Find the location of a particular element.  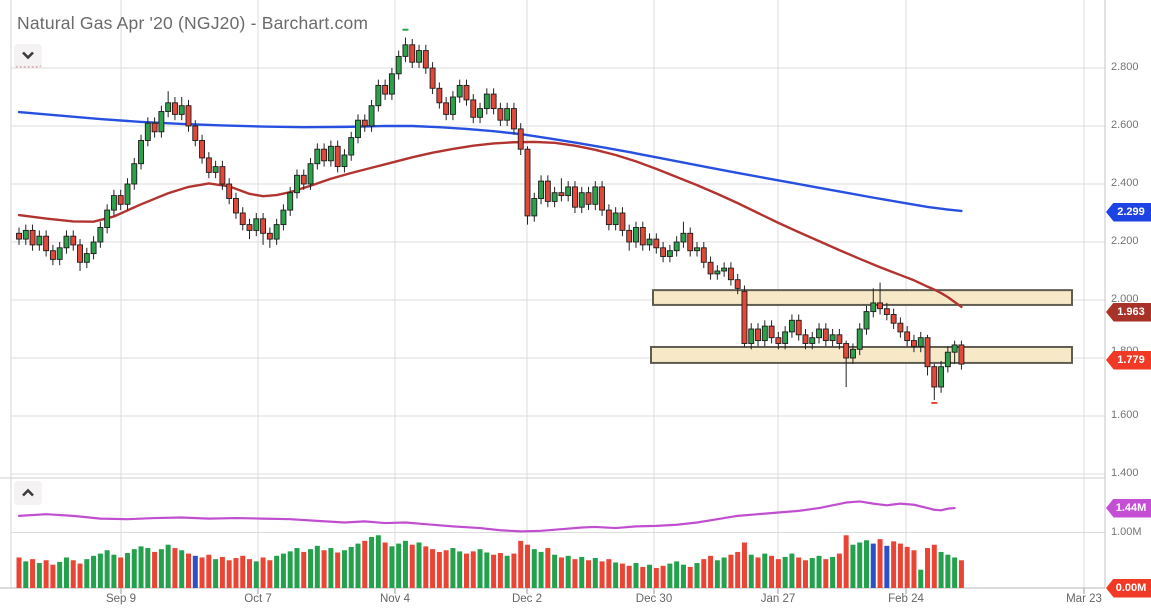

volume-series is located at coordinates (490, 561).